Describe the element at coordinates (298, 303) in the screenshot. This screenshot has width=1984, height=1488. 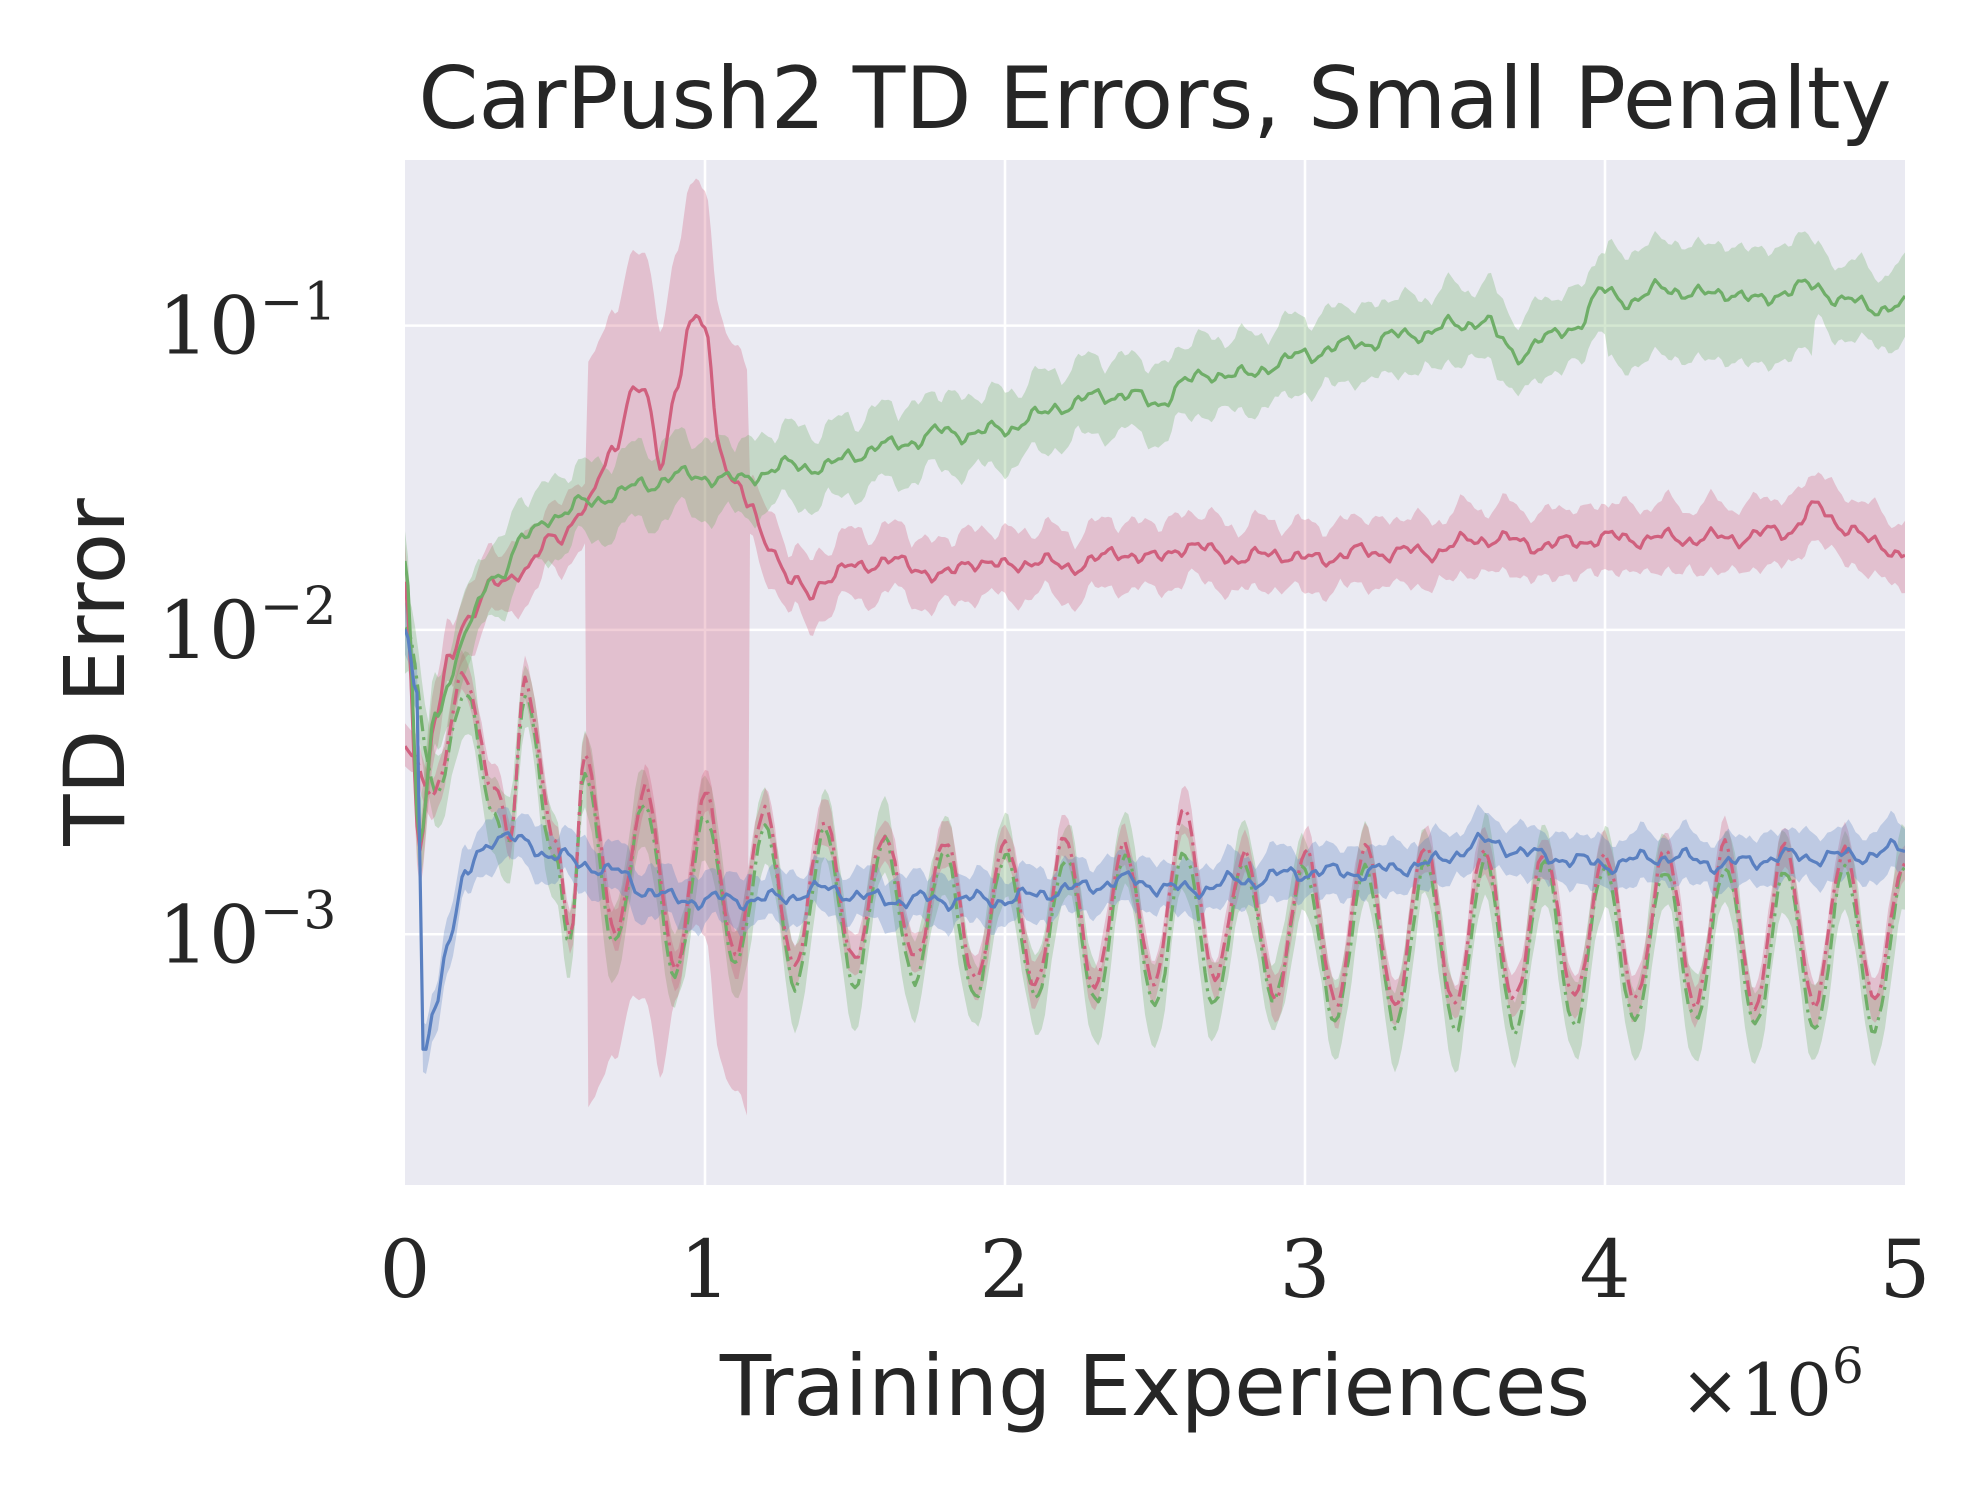
I see `y-tick-exponent: −1` at that location.